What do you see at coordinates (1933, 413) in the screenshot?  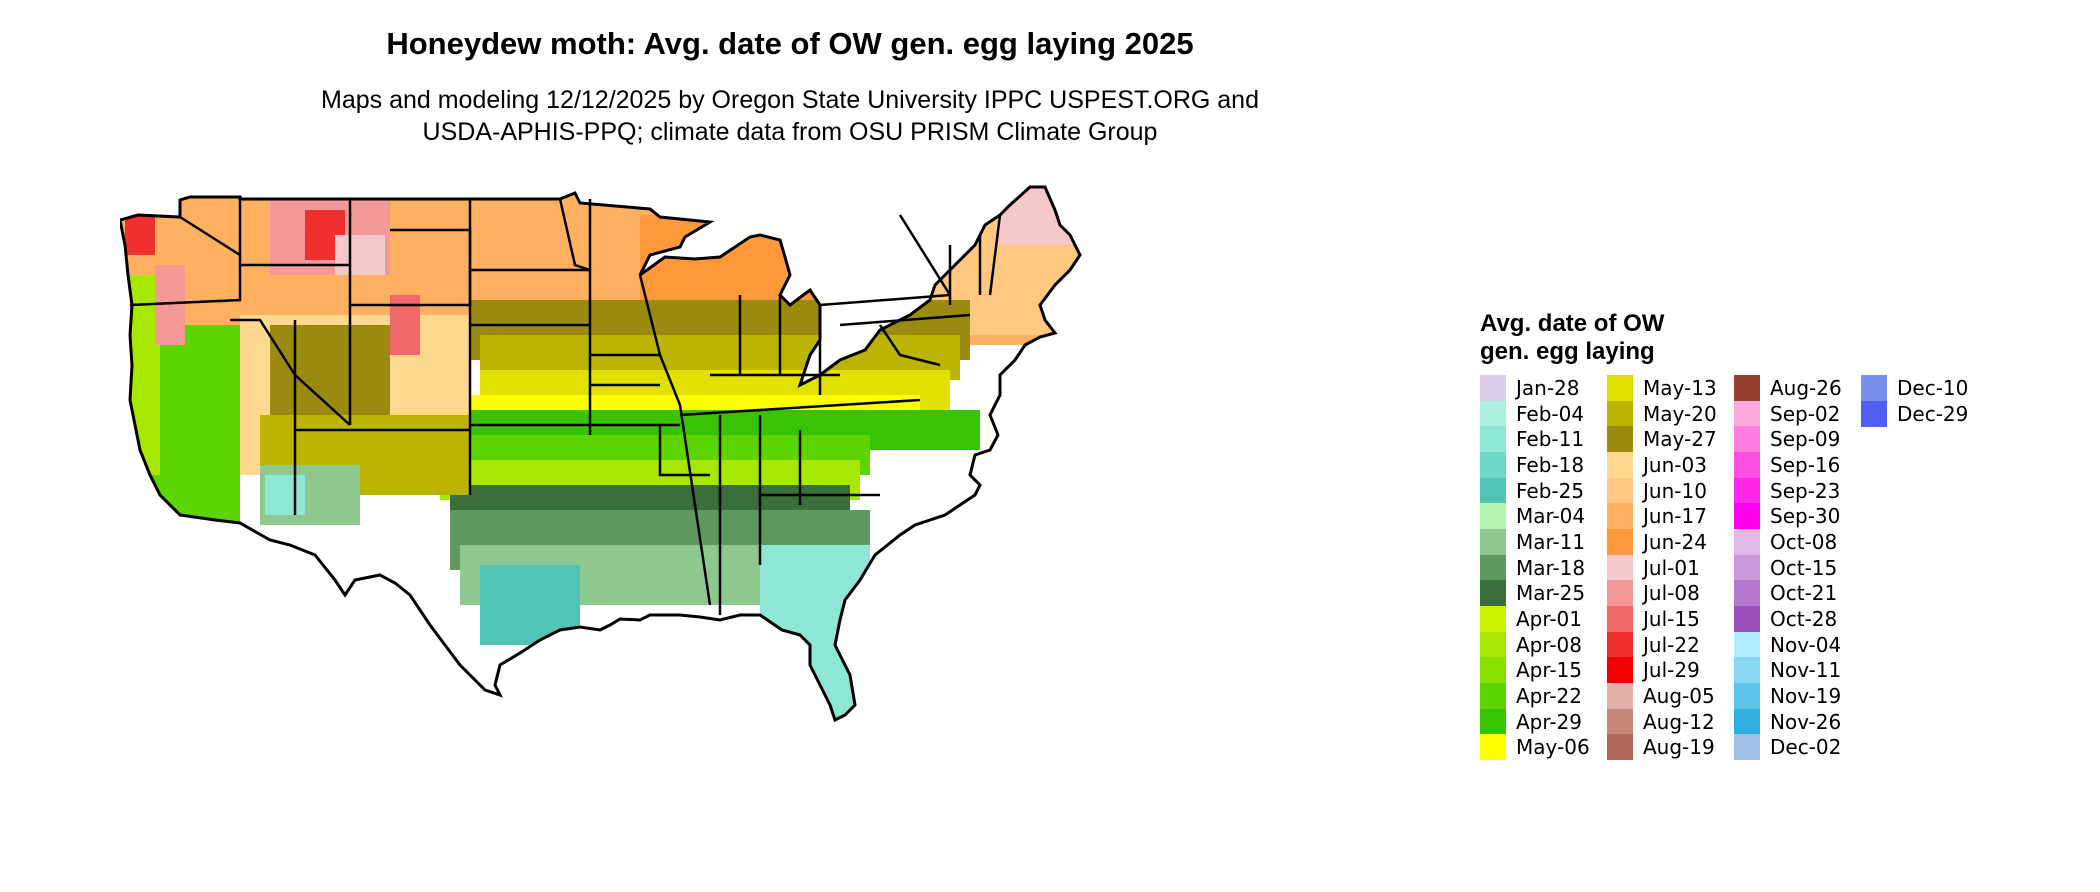 I see `legend-label: Dec-29` at bounding box center [1933, 413].